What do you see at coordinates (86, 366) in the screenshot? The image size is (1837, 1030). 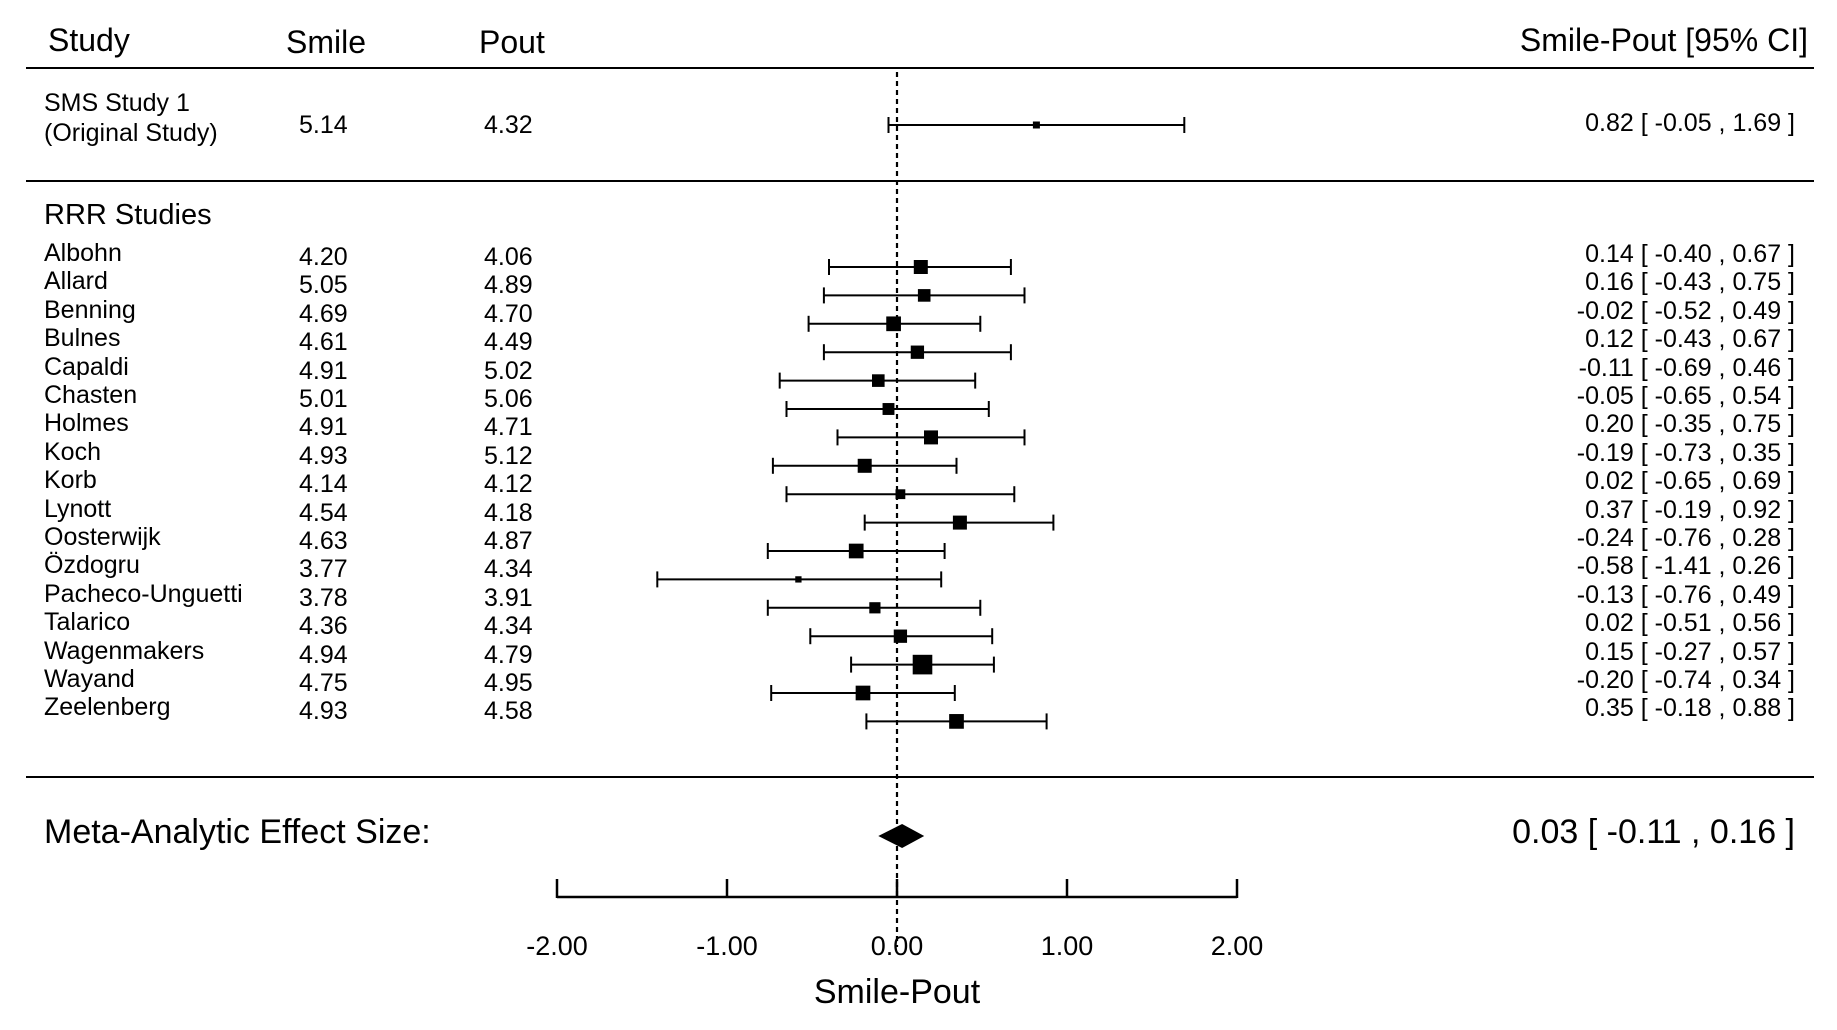 I see `study-name: Capaldi` at bounding box center [86, 366].